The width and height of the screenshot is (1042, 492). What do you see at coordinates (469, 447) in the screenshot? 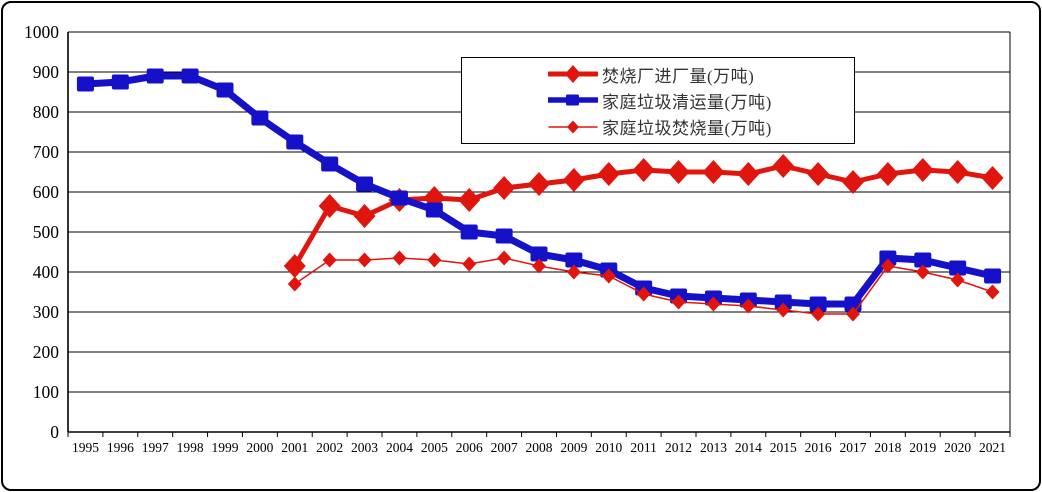
I see `x-axis-label: 2006` at bounding box center [469, 447].